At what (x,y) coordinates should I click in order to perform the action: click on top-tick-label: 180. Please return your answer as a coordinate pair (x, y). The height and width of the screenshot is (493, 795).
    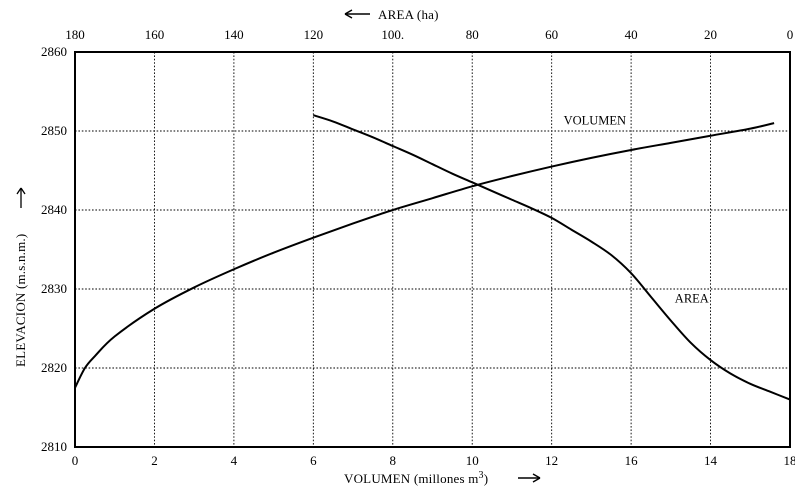
    Looking at the image, I should click on (75, 34).